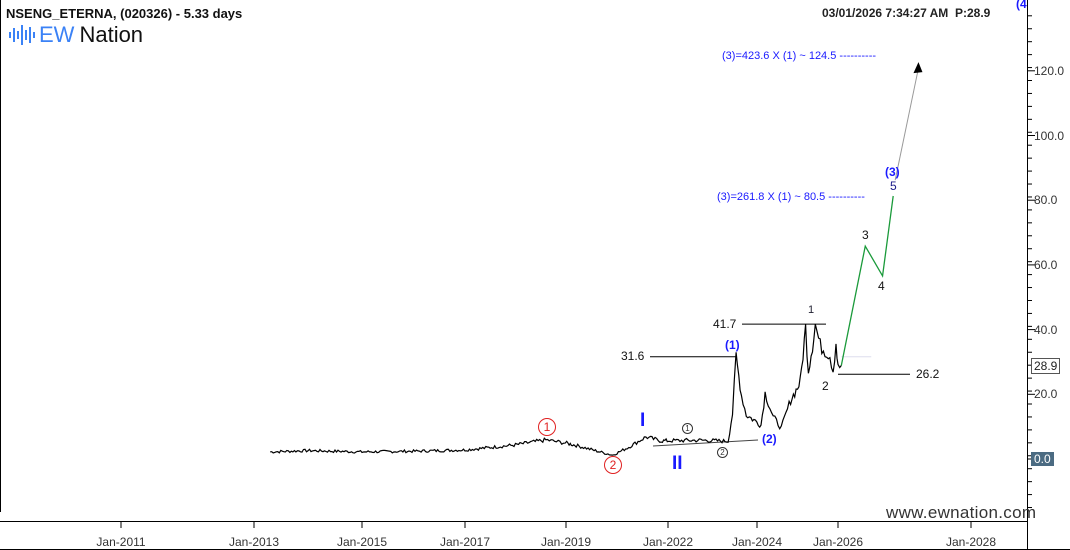 Image resolution: width=1070 pixels, height=550 pixels. What do you see at coordinates (111, 34) in the screenshot?
I see `logo-nation: Nation` at bounding box center [111, 34].